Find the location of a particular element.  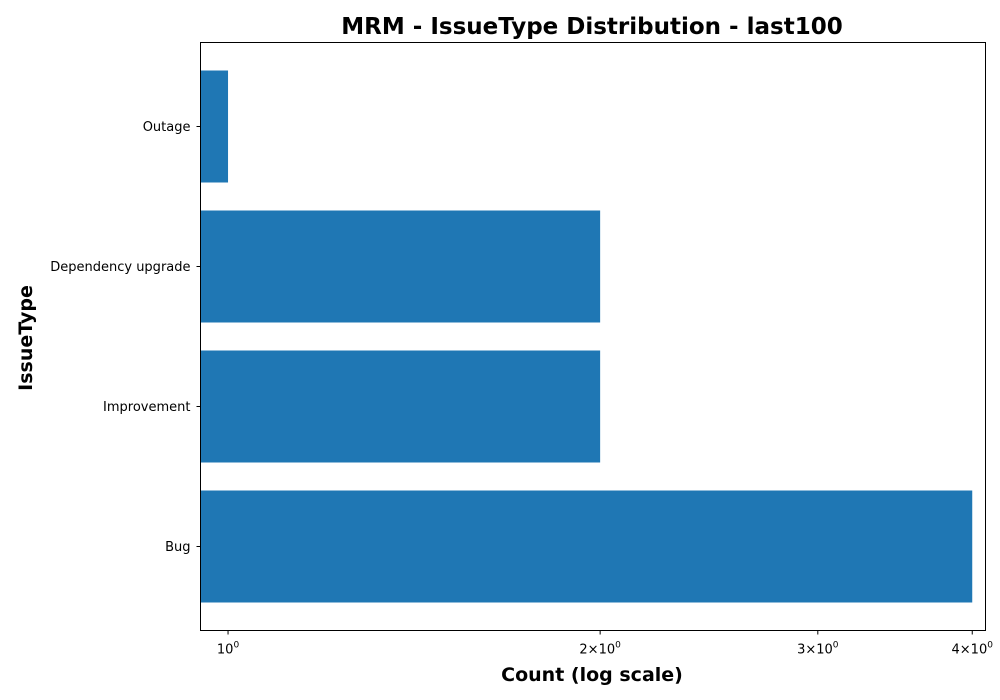

y-tick-label-dependency-upgrade: Dependency upgrade is located at coordinates (120, 267).